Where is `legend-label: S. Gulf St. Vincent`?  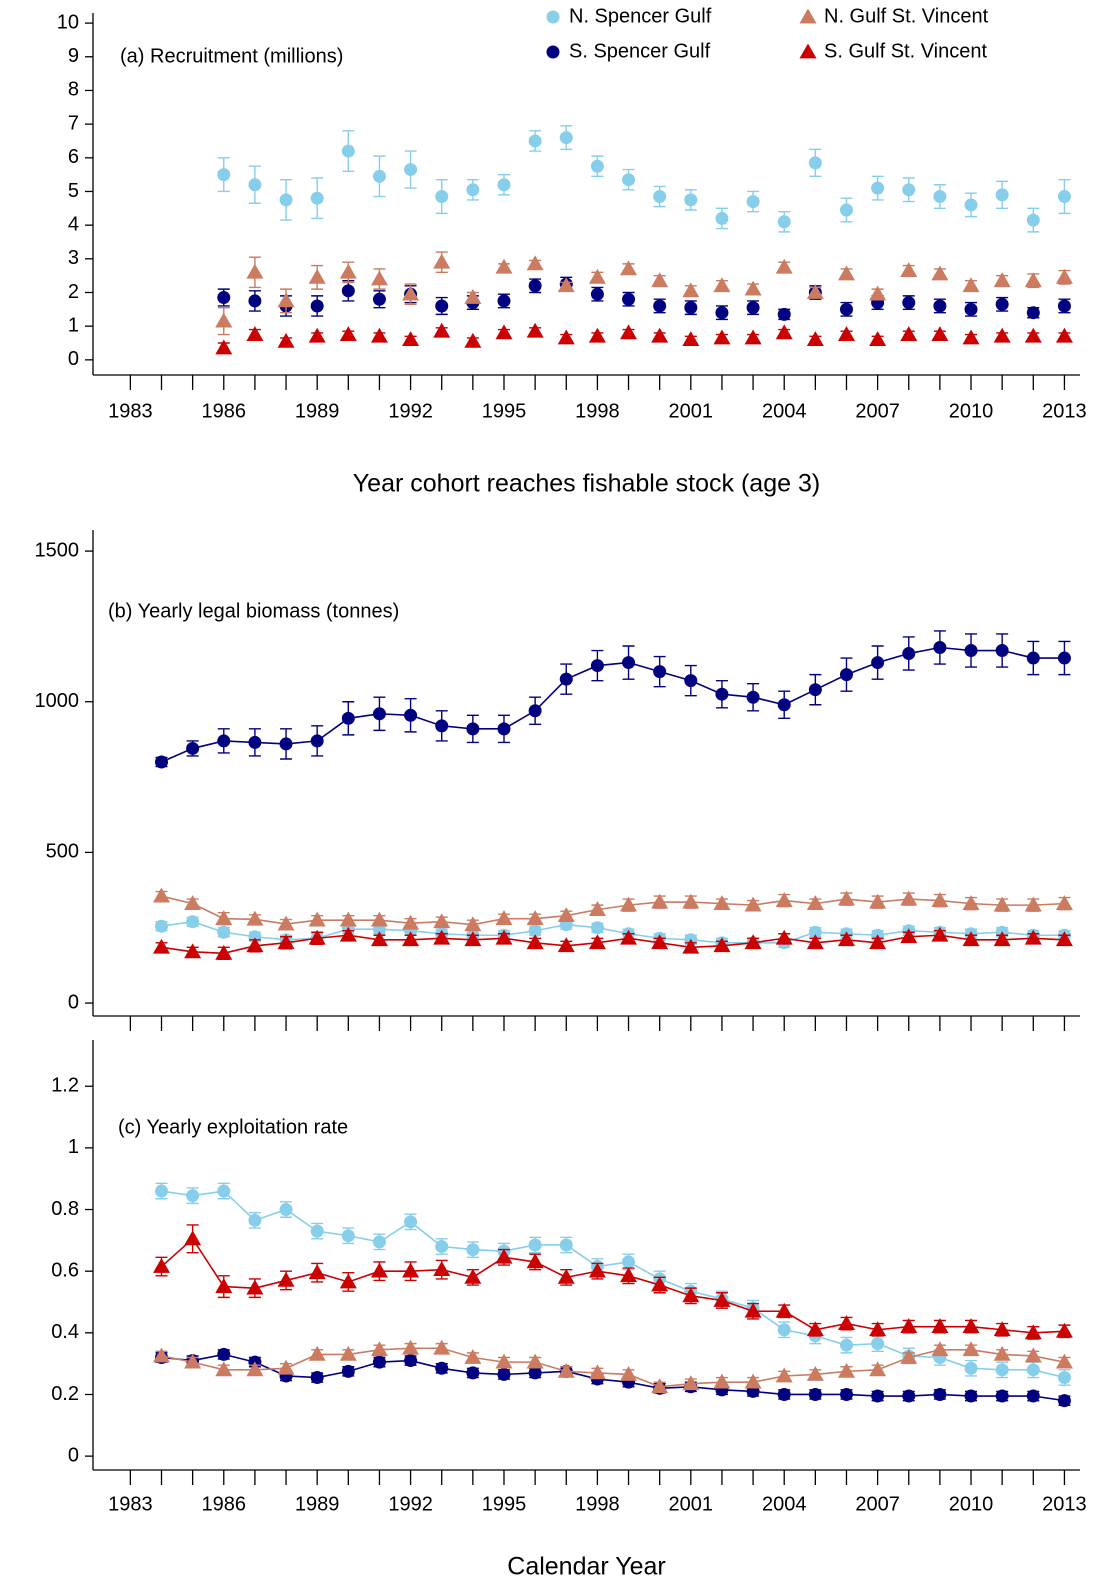
legend-label: S. Gulf St. Vincent is located at coordinates (905, 51).